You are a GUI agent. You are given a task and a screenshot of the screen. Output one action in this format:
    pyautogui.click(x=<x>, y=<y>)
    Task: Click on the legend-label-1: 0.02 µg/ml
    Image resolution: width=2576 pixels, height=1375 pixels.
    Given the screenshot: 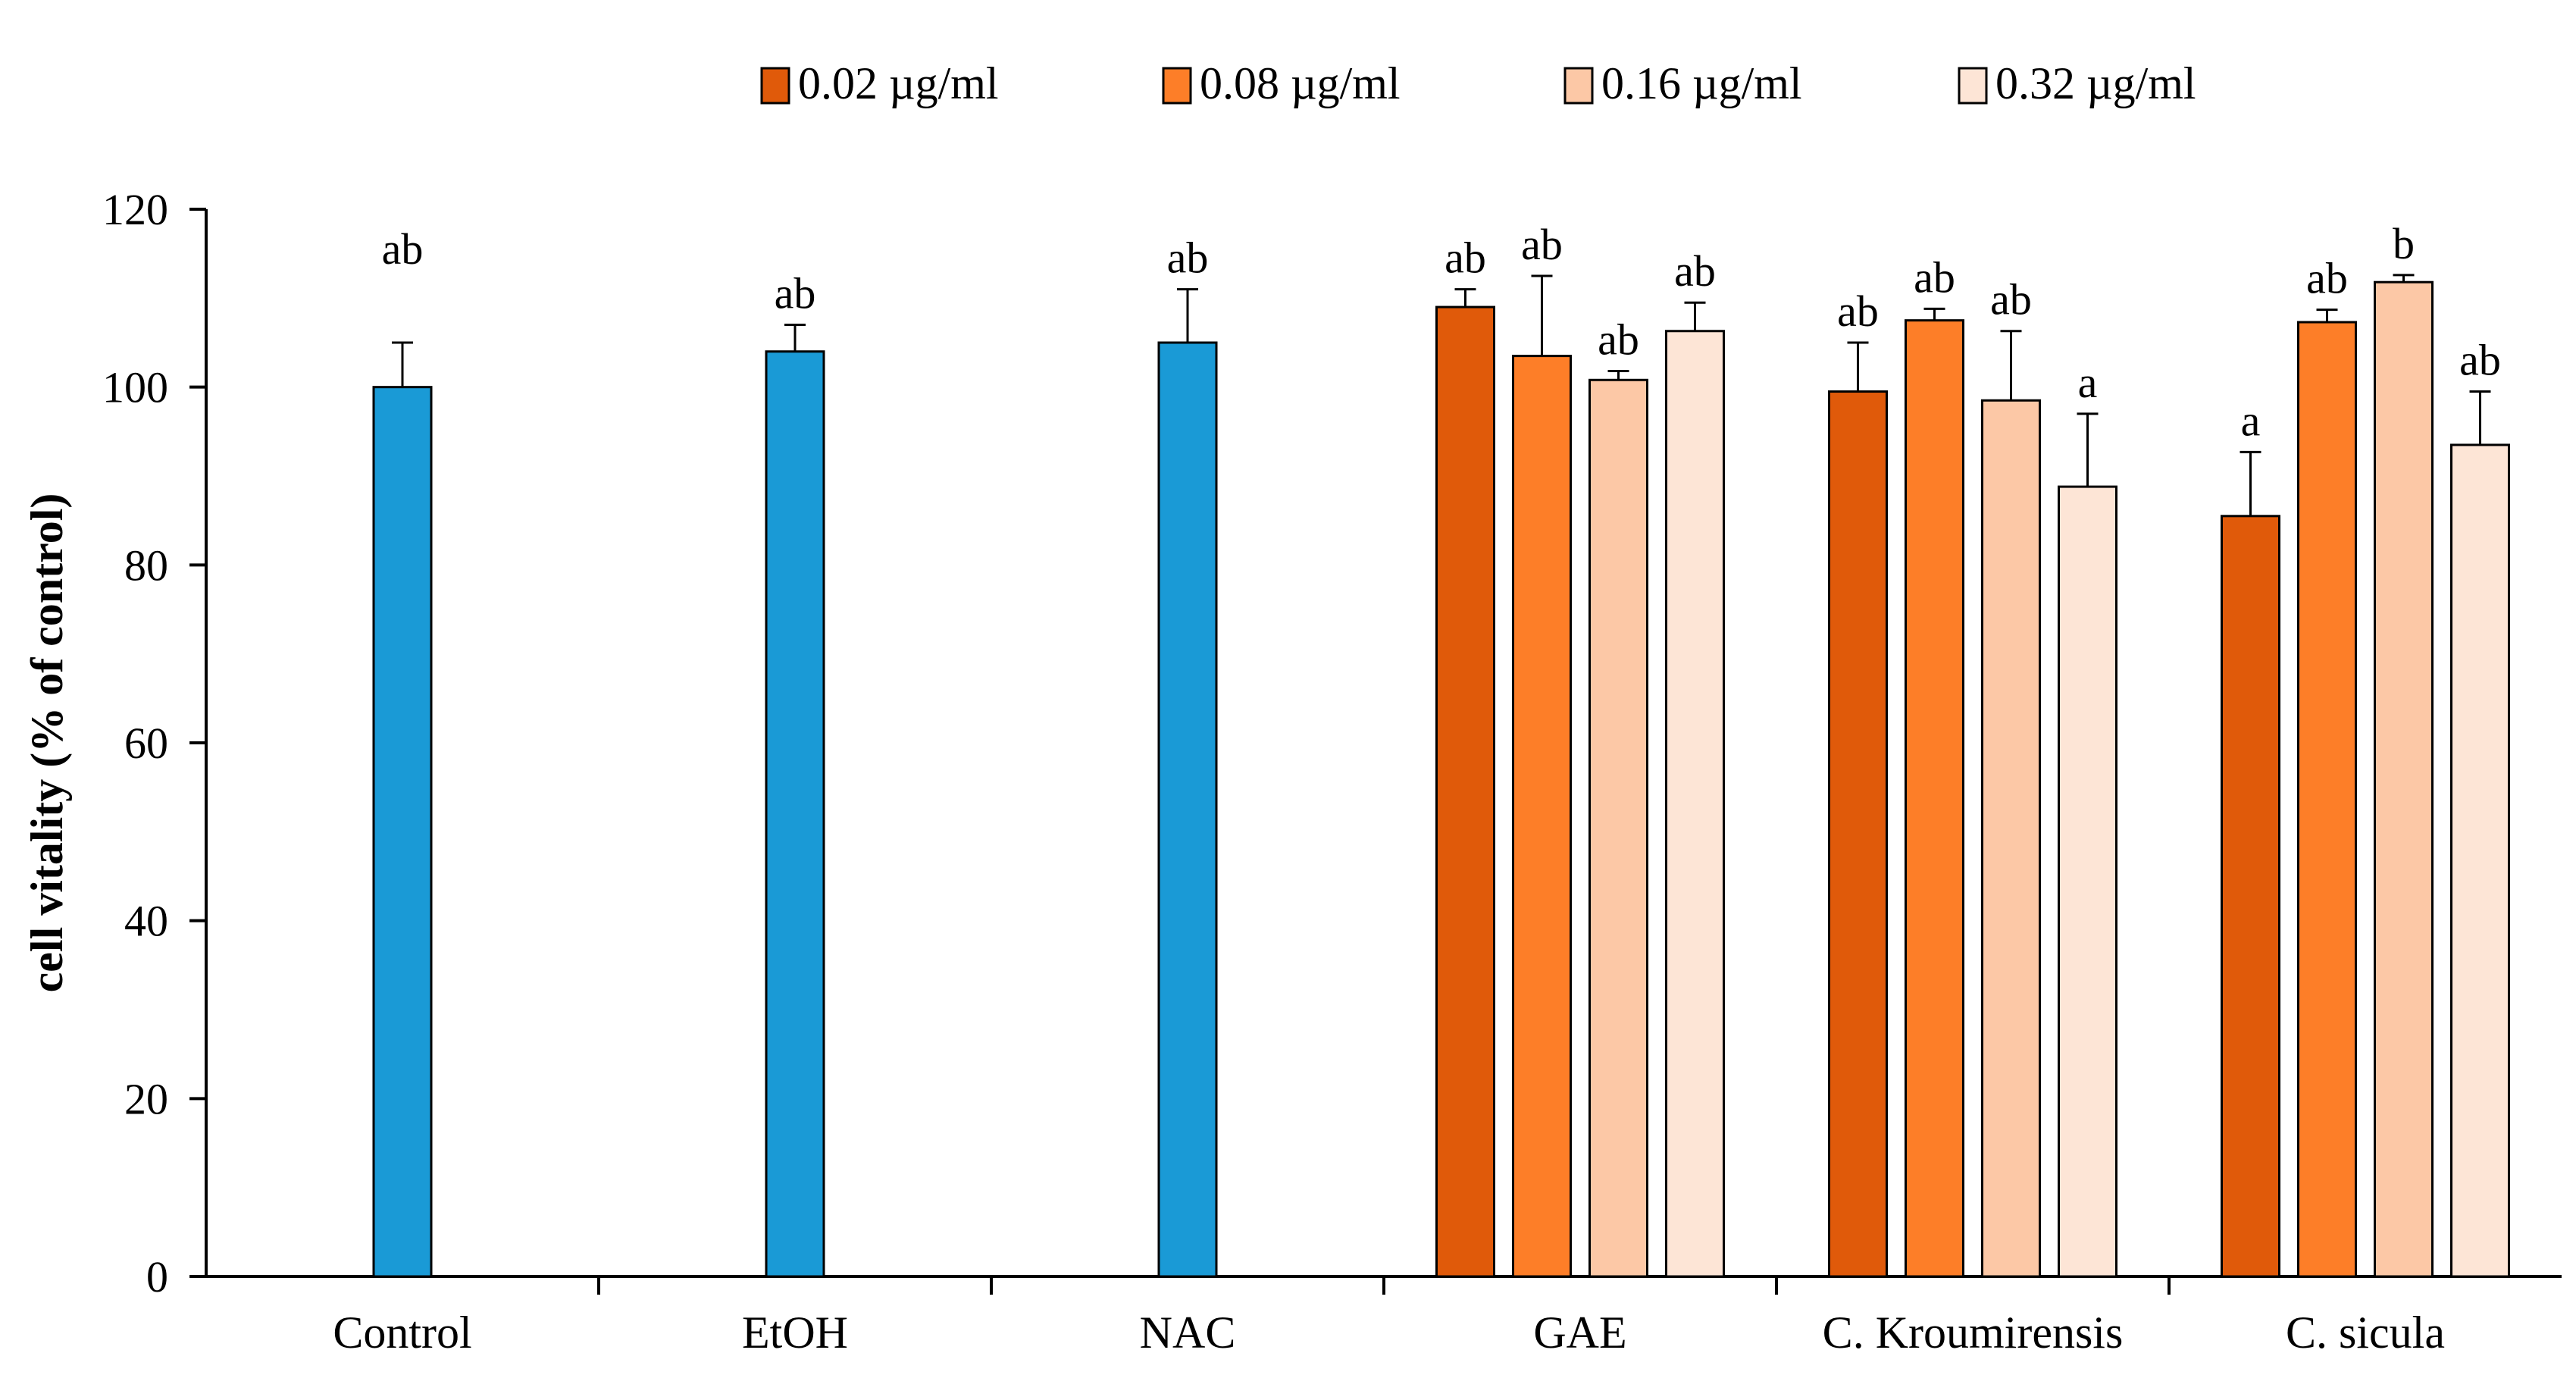 What is the action you would take?
    pyautogui.click(x=899, y=83)
    